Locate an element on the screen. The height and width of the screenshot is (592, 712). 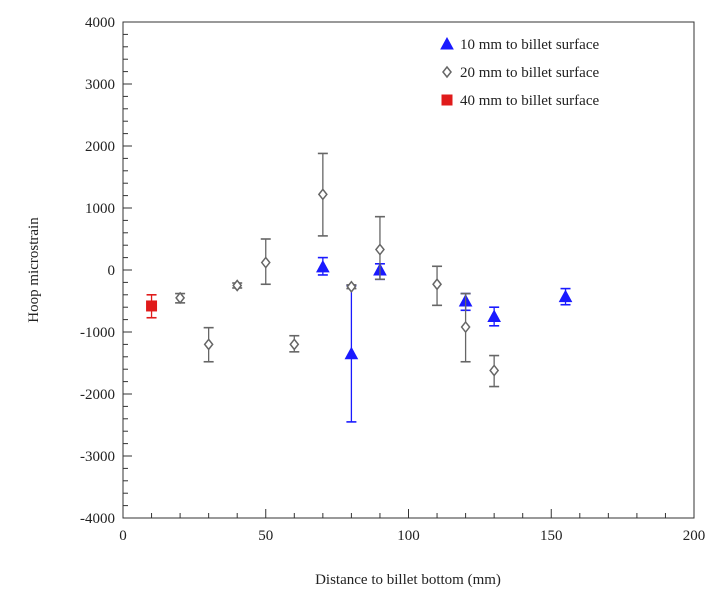
series-group is located at coordinates (152, 306).